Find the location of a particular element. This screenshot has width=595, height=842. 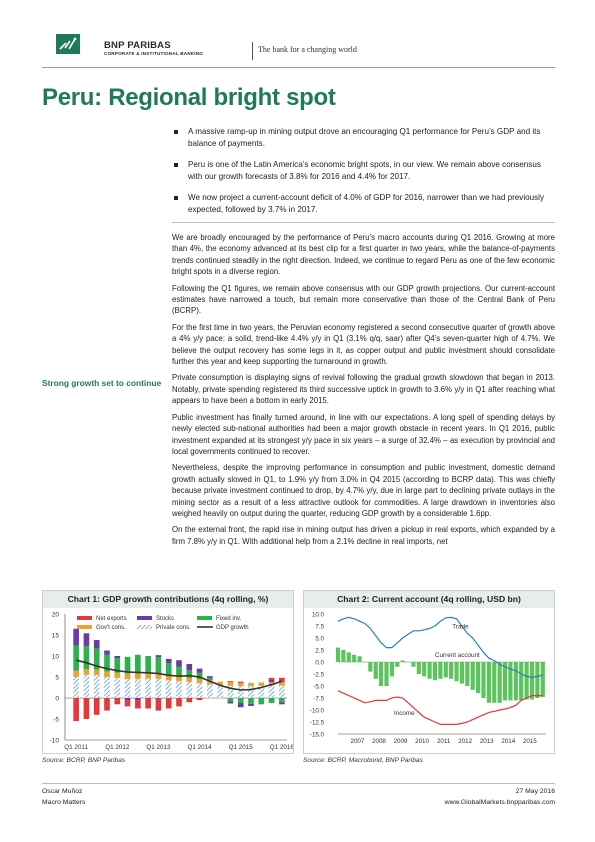

y-tick-label: -10 is located at coordinates (55, 741).